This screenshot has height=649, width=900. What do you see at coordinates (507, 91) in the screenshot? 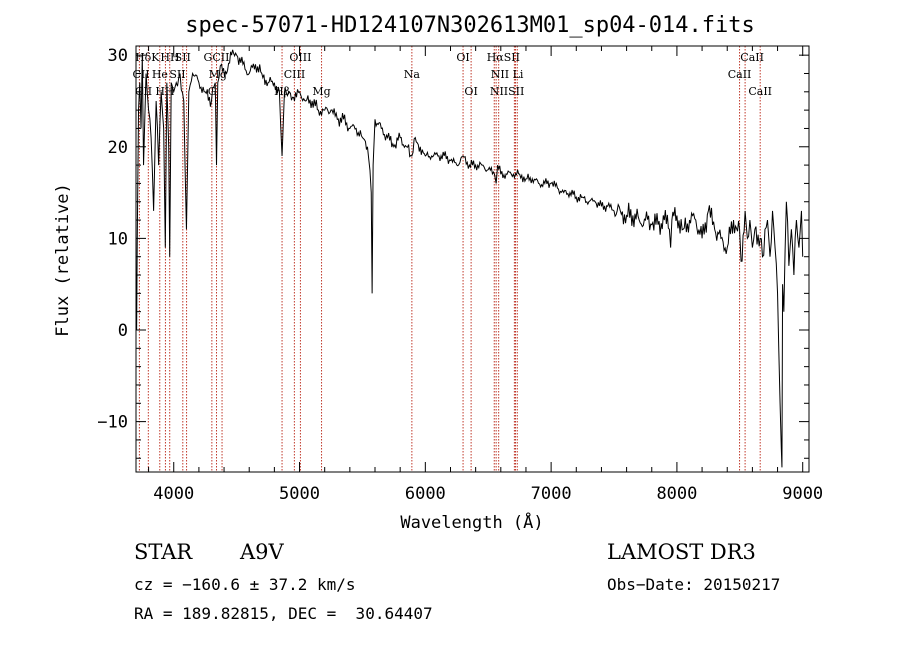
I see `spectral-line-label: NIISII` at bounding box center [507, 91].